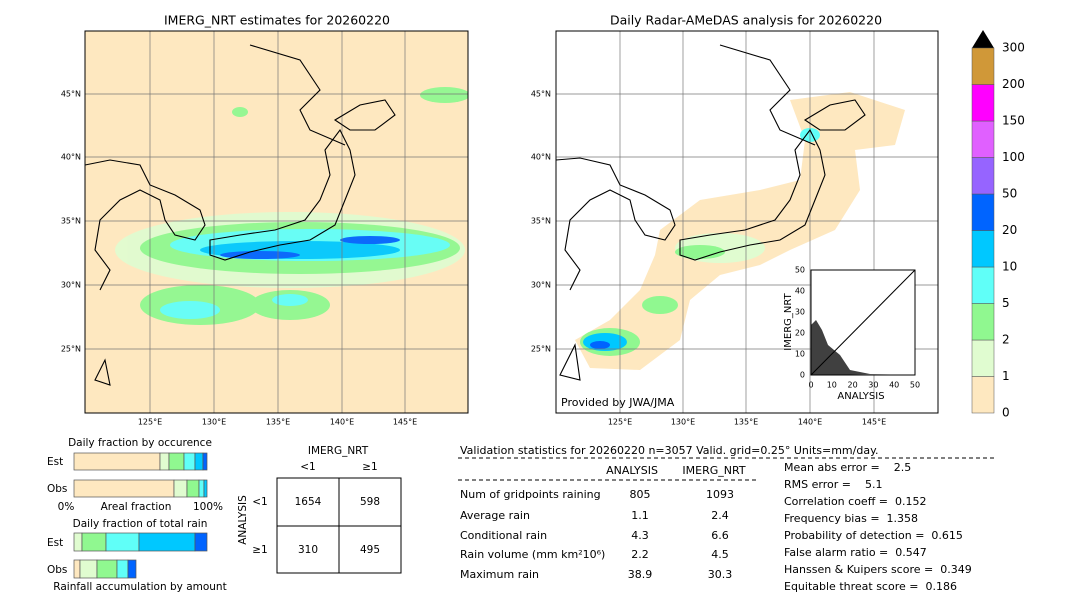  What do you see at coordinates (503, 535) in the screenshot?
I see `stat-label: Conditional rain` at bounding box center [503, 535].